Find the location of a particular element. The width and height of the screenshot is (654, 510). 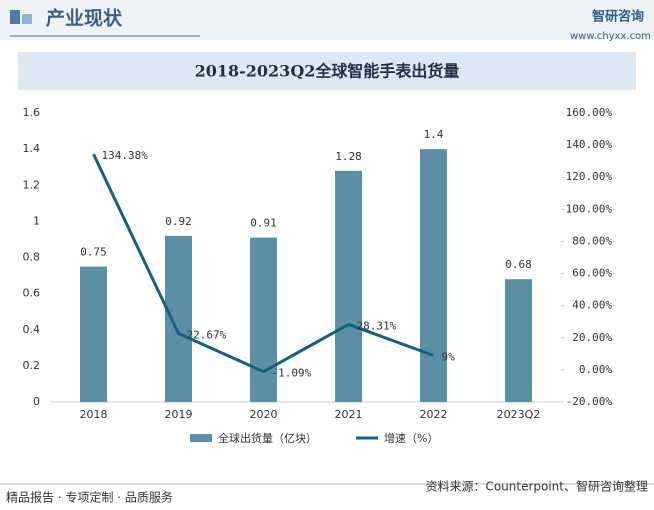

bar-label: 0.68 is located at coordinates (518, 264).